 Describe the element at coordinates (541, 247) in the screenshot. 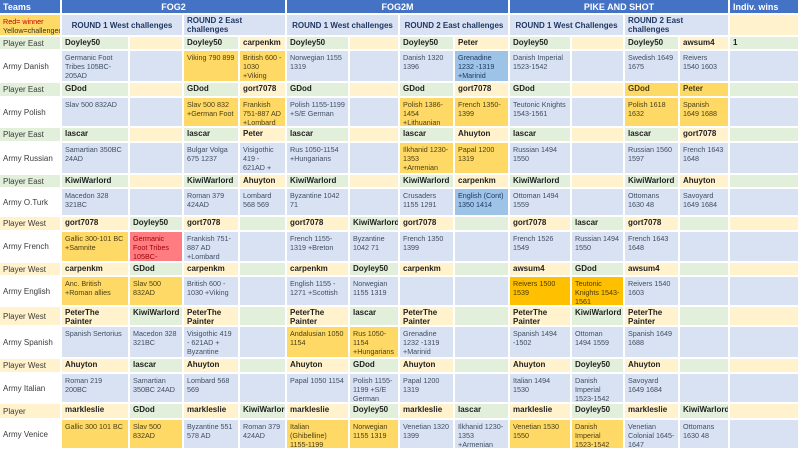

I see `army-cell: French 1526 1549` at that location.